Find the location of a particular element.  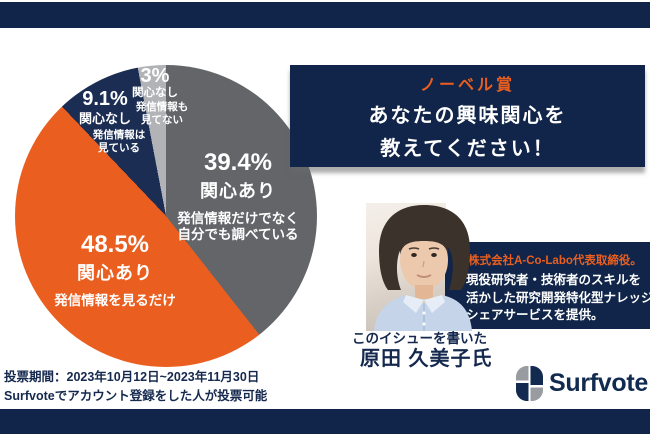

surfvote-logo-icon is located at coordinates (529, 383).